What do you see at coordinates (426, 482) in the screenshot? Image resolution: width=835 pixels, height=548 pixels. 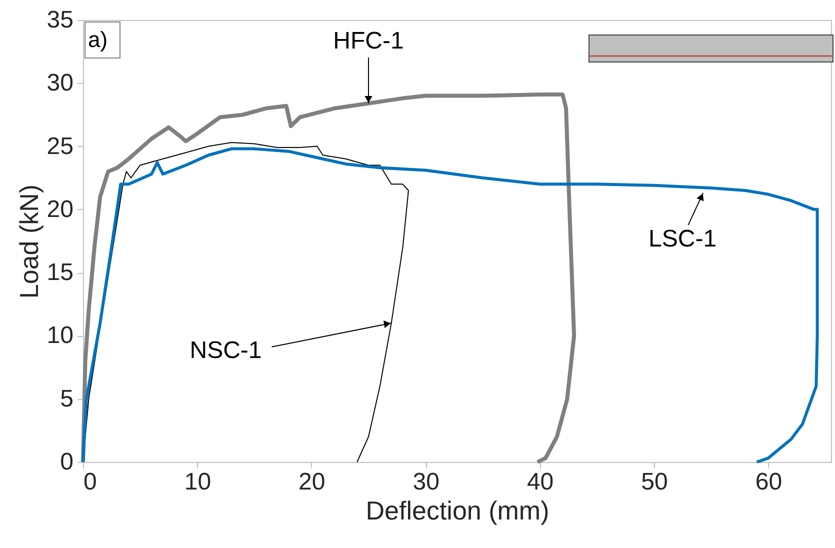 I see `x-tick-label: 30` at bounding box center [426, 482].